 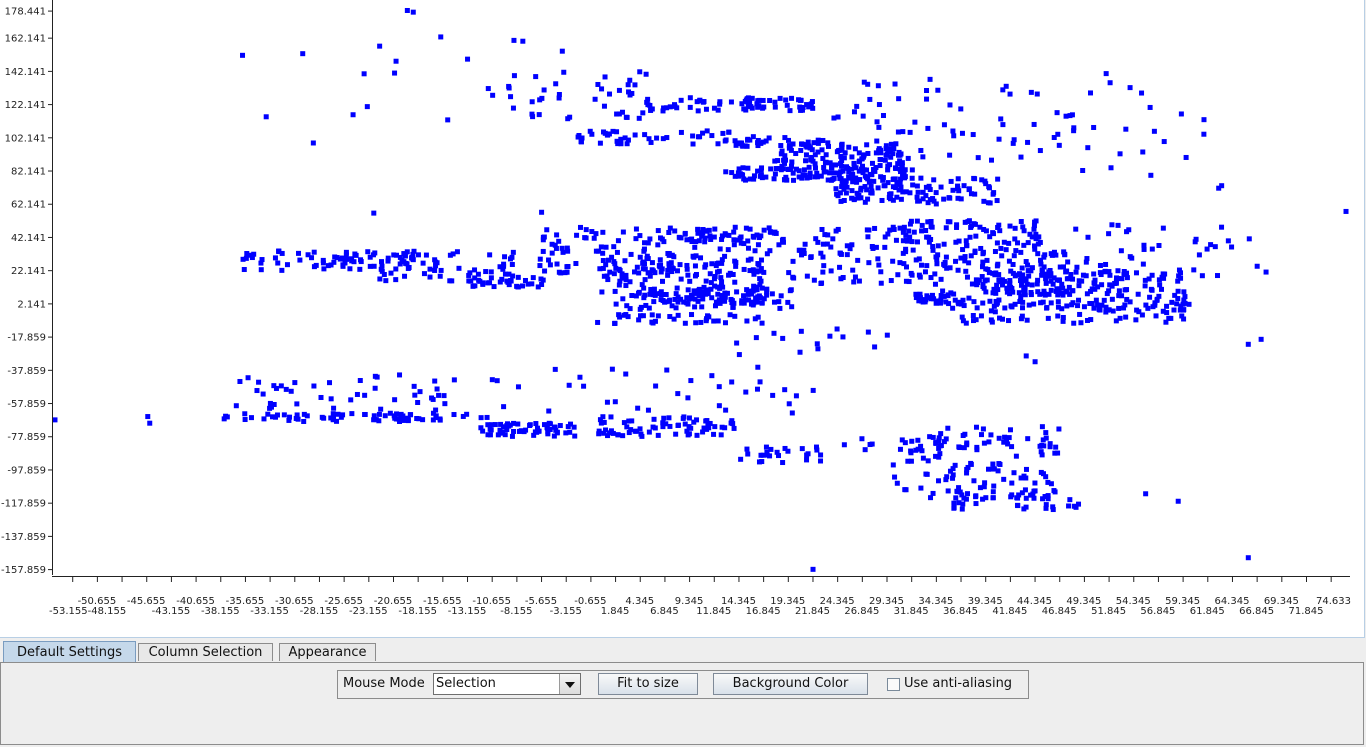 I want to click on background-color-button: Background Color, so click(x=790, y=684).